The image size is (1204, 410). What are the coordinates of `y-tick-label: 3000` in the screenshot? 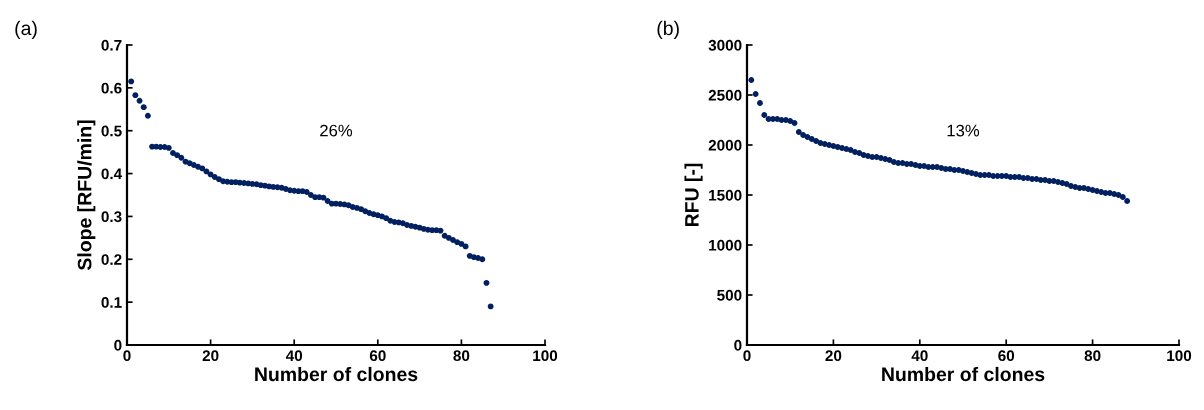 It's located at (725, 45).